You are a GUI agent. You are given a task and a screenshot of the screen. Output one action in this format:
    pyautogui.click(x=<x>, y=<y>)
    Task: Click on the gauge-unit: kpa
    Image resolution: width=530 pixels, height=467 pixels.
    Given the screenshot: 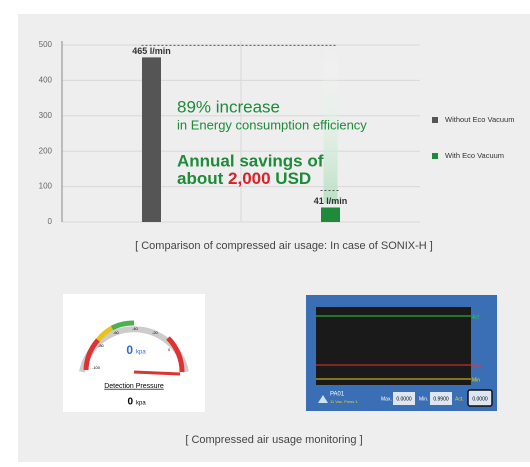 What is the action you would take?
    pyautogui.click(x=141, y=353)
    